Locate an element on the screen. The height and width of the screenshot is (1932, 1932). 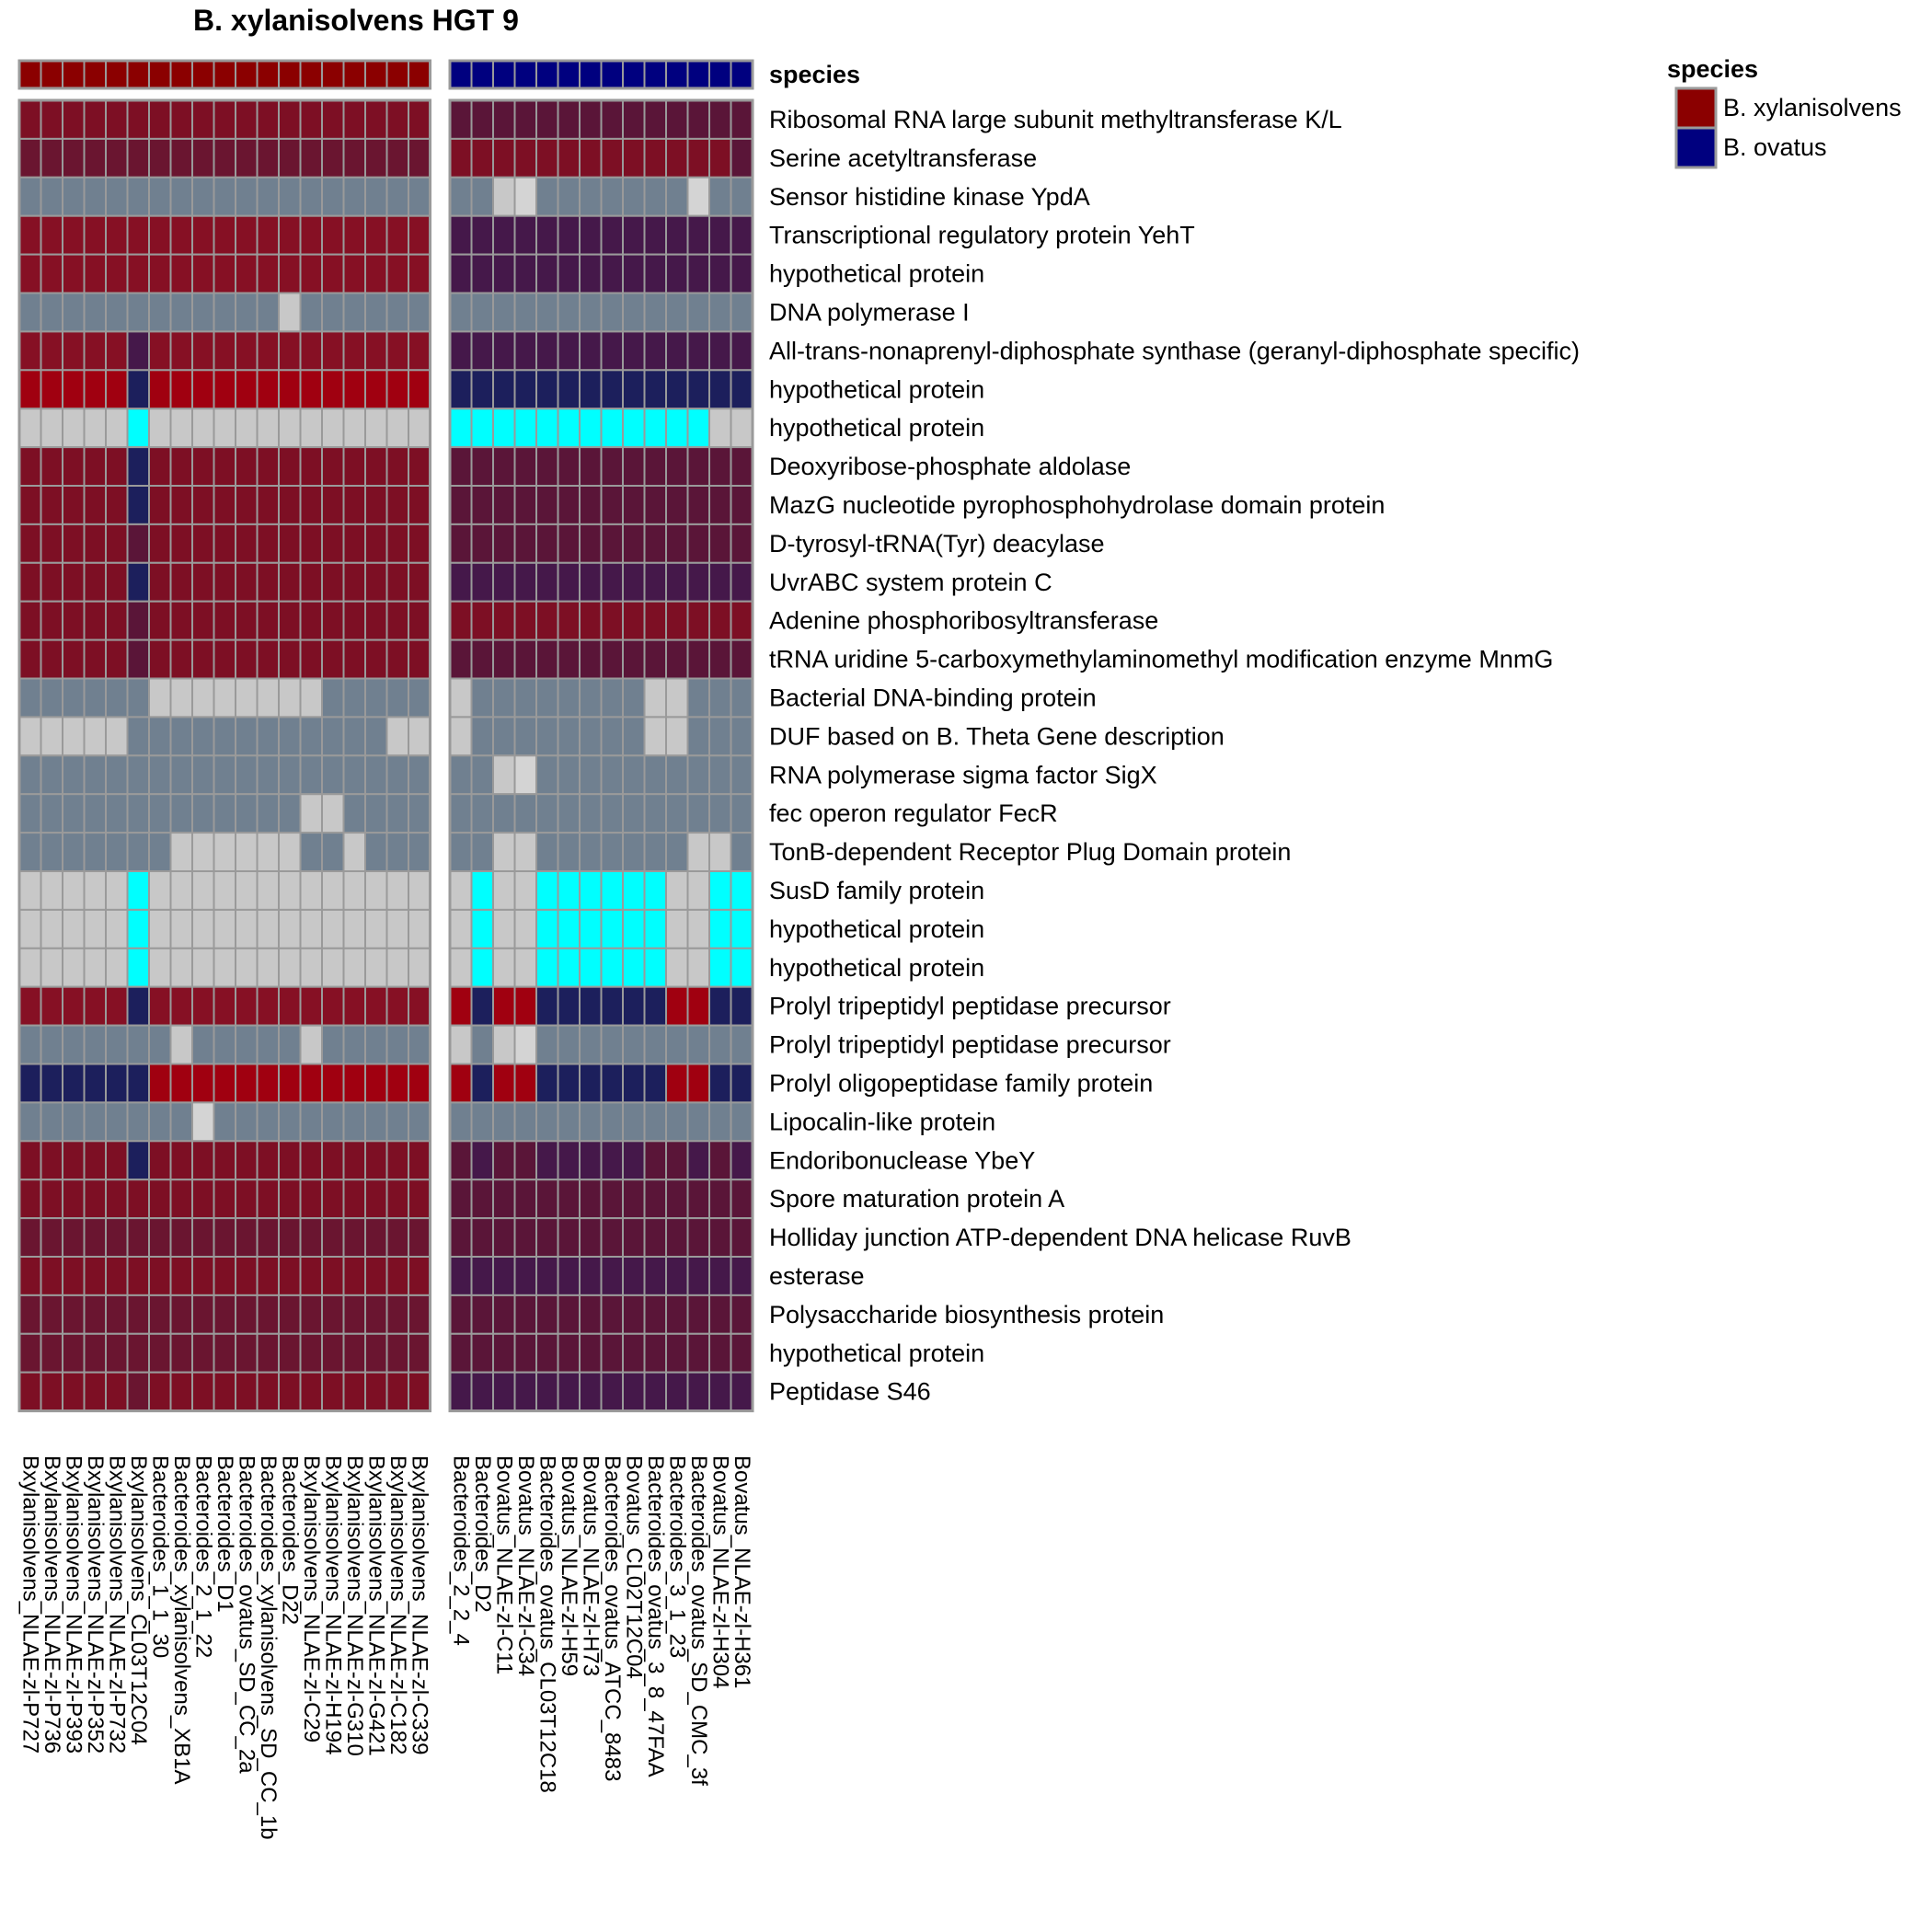
legend-label: B. xylanisolvens is located at coordinates (1812, 107).